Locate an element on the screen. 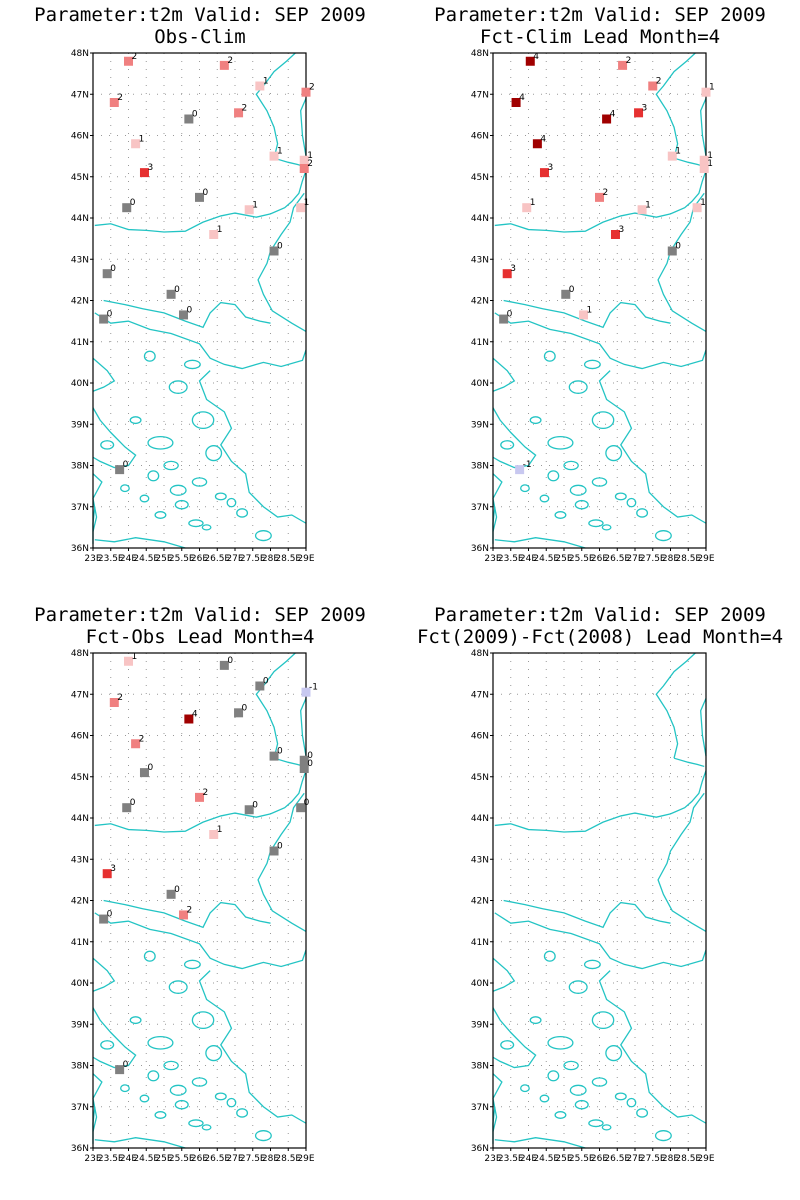 This screenshot has height=1200, width=800. lon-tick-label: 23.5E is located at coordinates (111, 1159).